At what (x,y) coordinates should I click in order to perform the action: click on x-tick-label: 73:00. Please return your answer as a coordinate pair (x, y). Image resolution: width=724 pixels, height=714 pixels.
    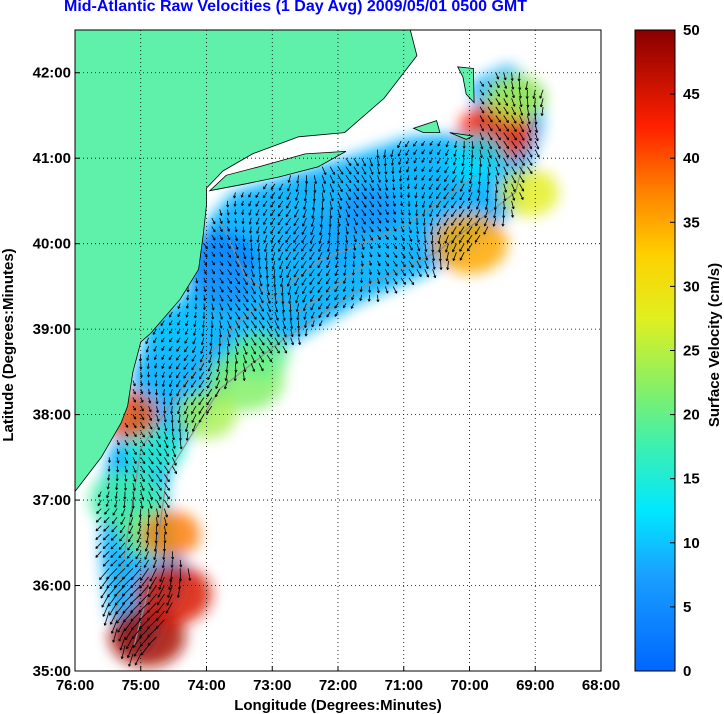
    Looking at the image, I should click on (272, 685).